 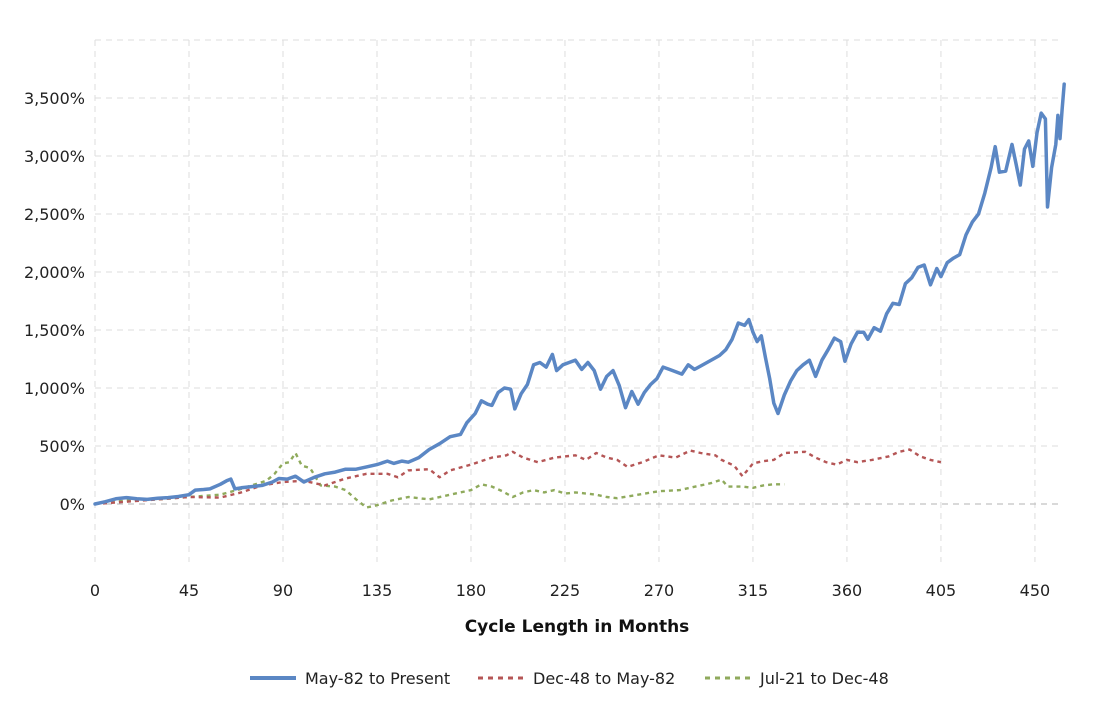 I want to click on y-tick-label: 2,500%, so click(x=54, y=214).